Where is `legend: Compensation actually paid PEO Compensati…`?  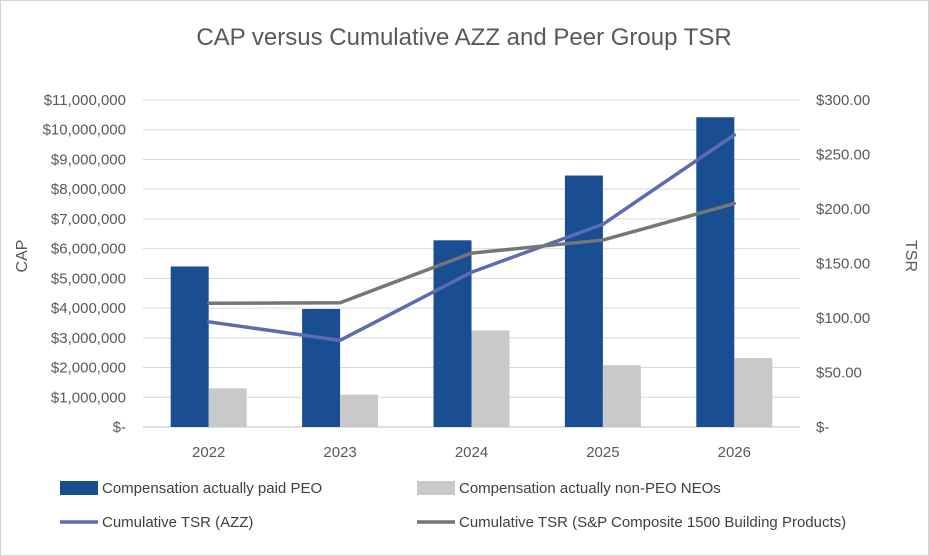
legend: Compensation actually paid PEO Compensati… is located at coordinates (453, 505).